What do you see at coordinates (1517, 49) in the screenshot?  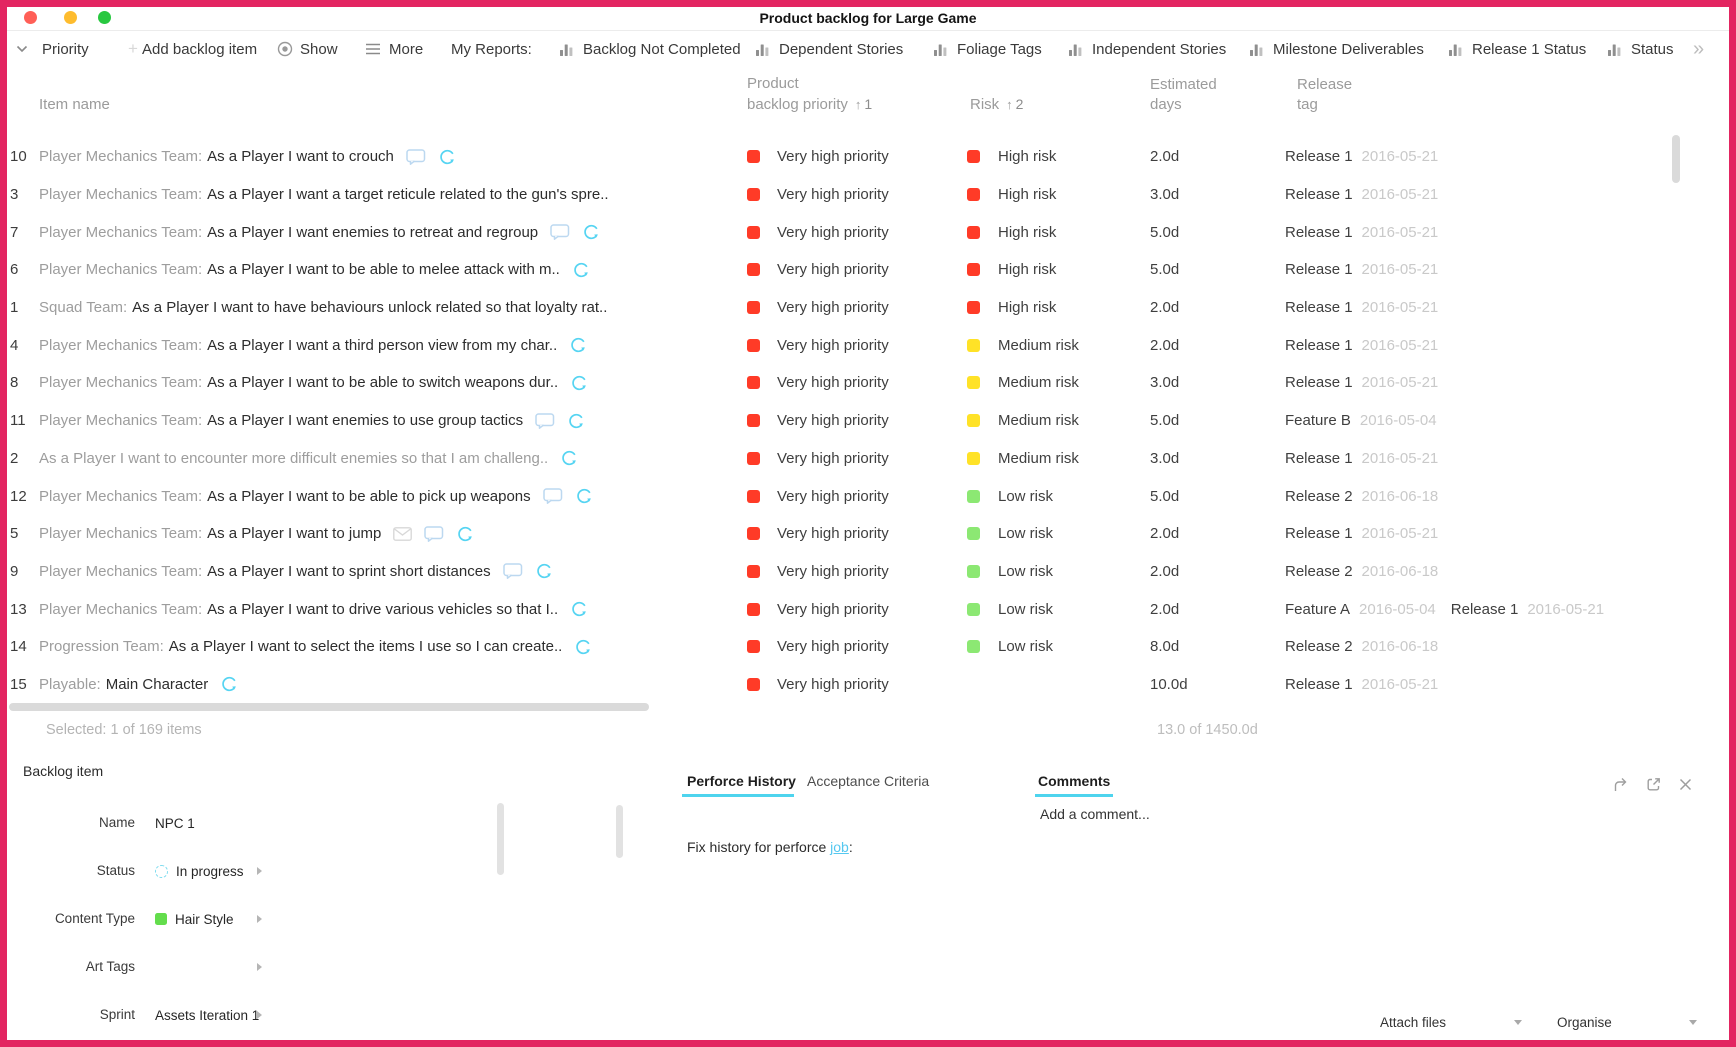 I see `report-button: Release 1 Status` at bounding box center [1517, 49].